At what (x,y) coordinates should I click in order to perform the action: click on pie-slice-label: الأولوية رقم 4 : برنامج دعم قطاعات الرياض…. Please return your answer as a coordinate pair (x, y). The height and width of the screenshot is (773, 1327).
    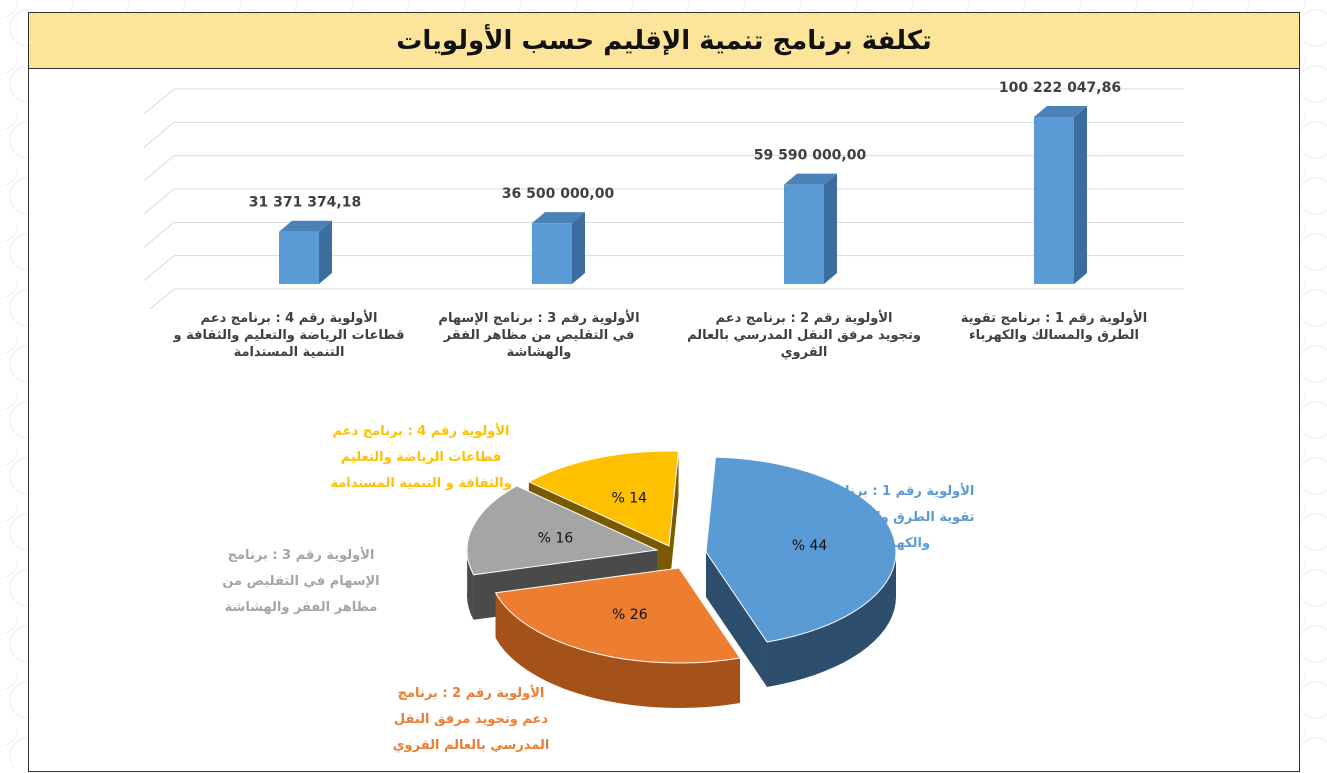
    Looking at the image, I should click on (421, 458).